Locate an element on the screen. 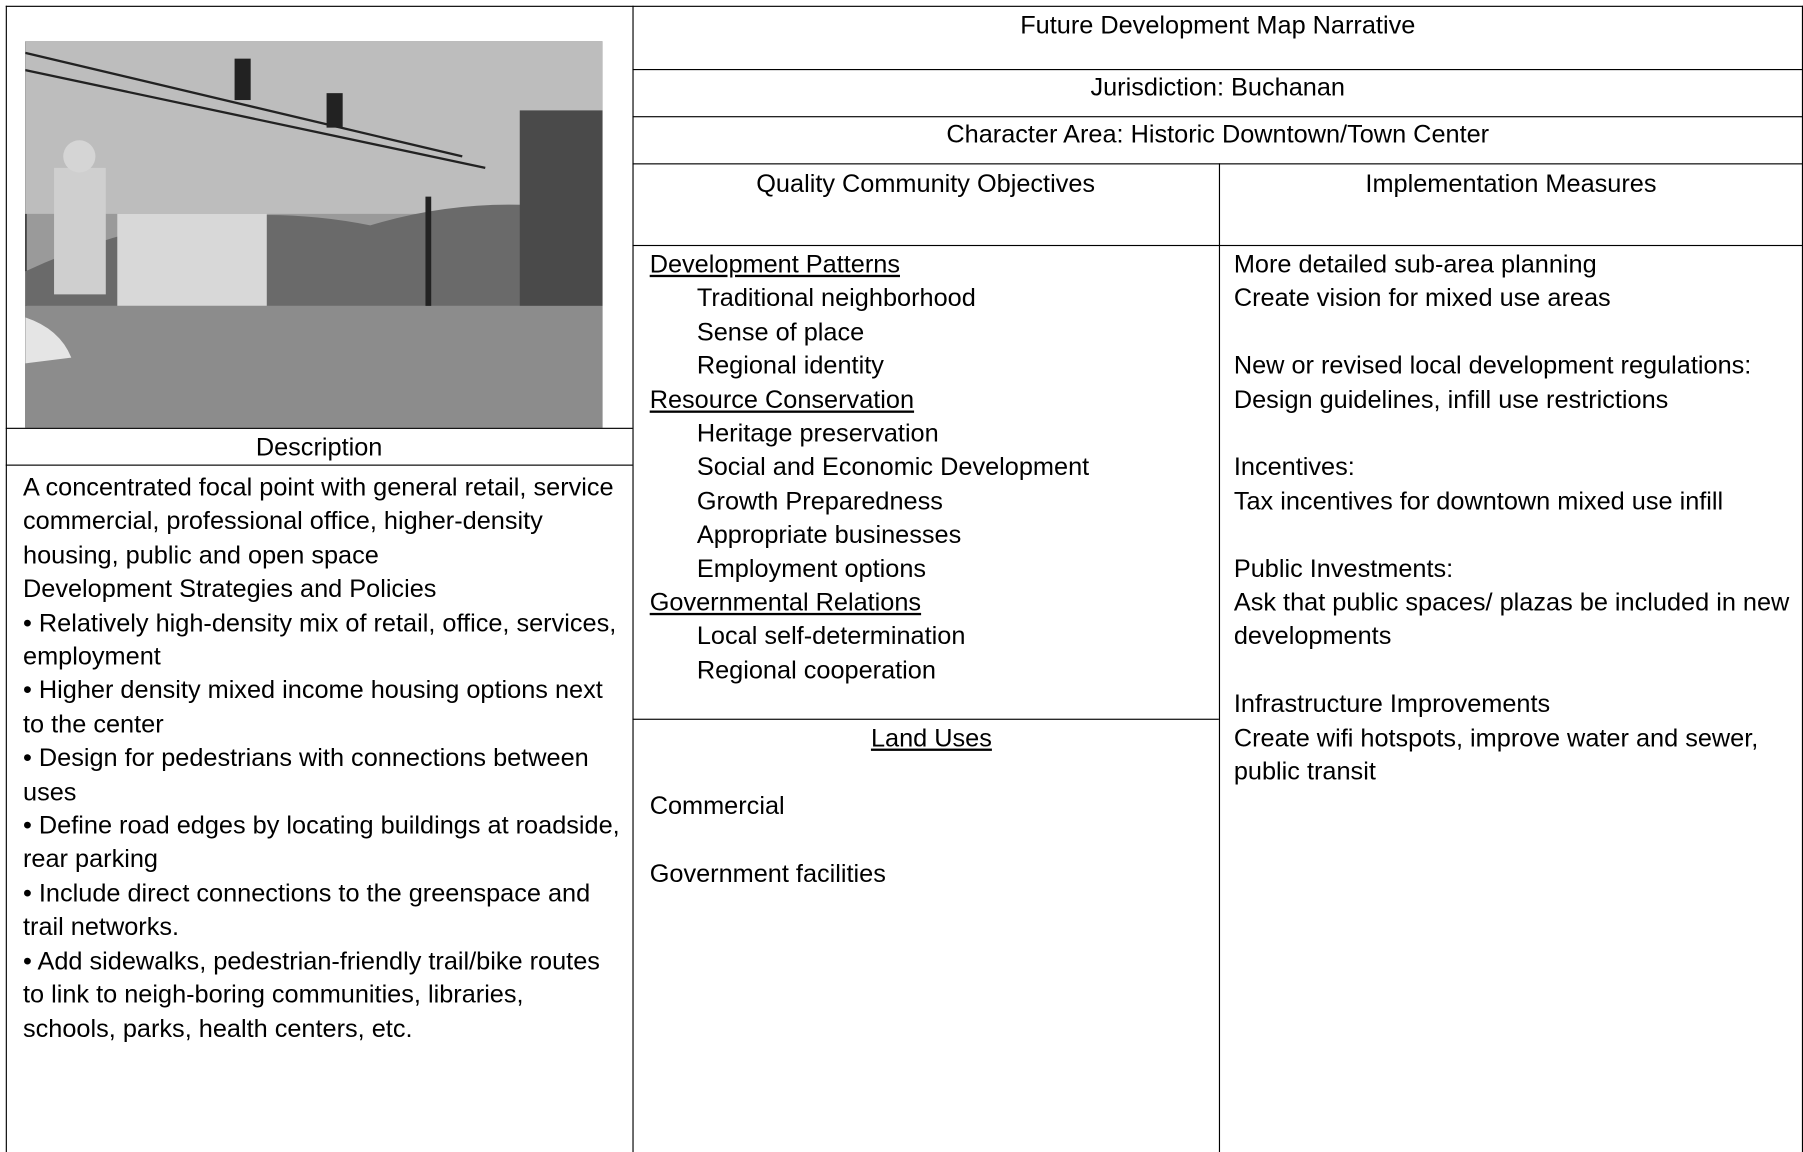 The width and height of the screenshot is (1803, 1152). objective-item: Appropriate businesses is located at coordinates (829, 534).